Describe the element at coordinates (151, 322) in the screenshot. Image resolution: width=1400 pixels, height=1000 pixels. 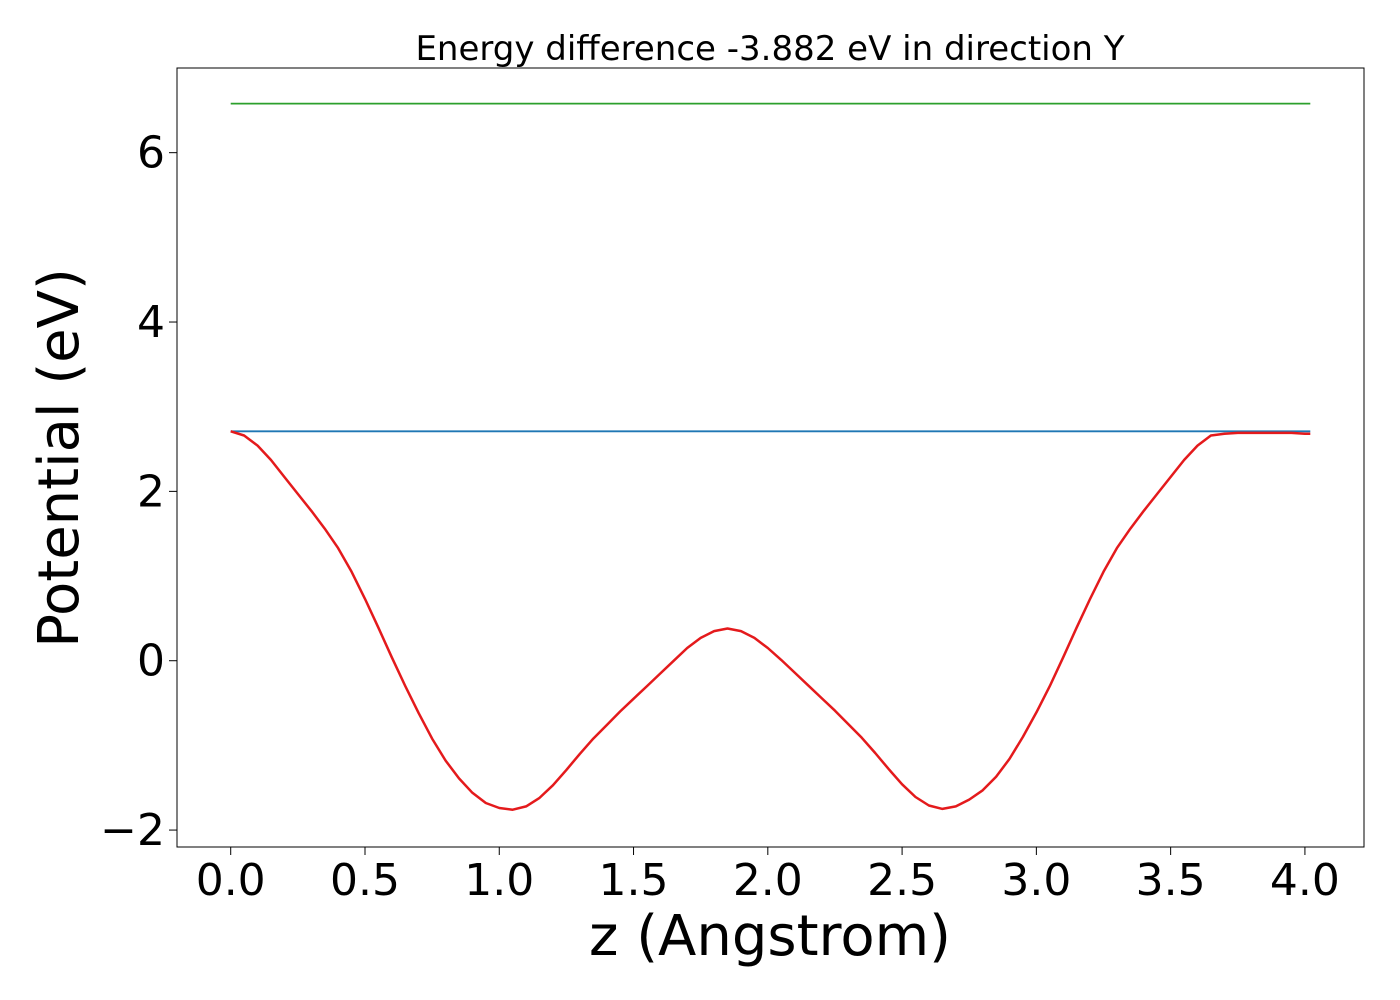
I see `y-tick-label: 4` at that location.